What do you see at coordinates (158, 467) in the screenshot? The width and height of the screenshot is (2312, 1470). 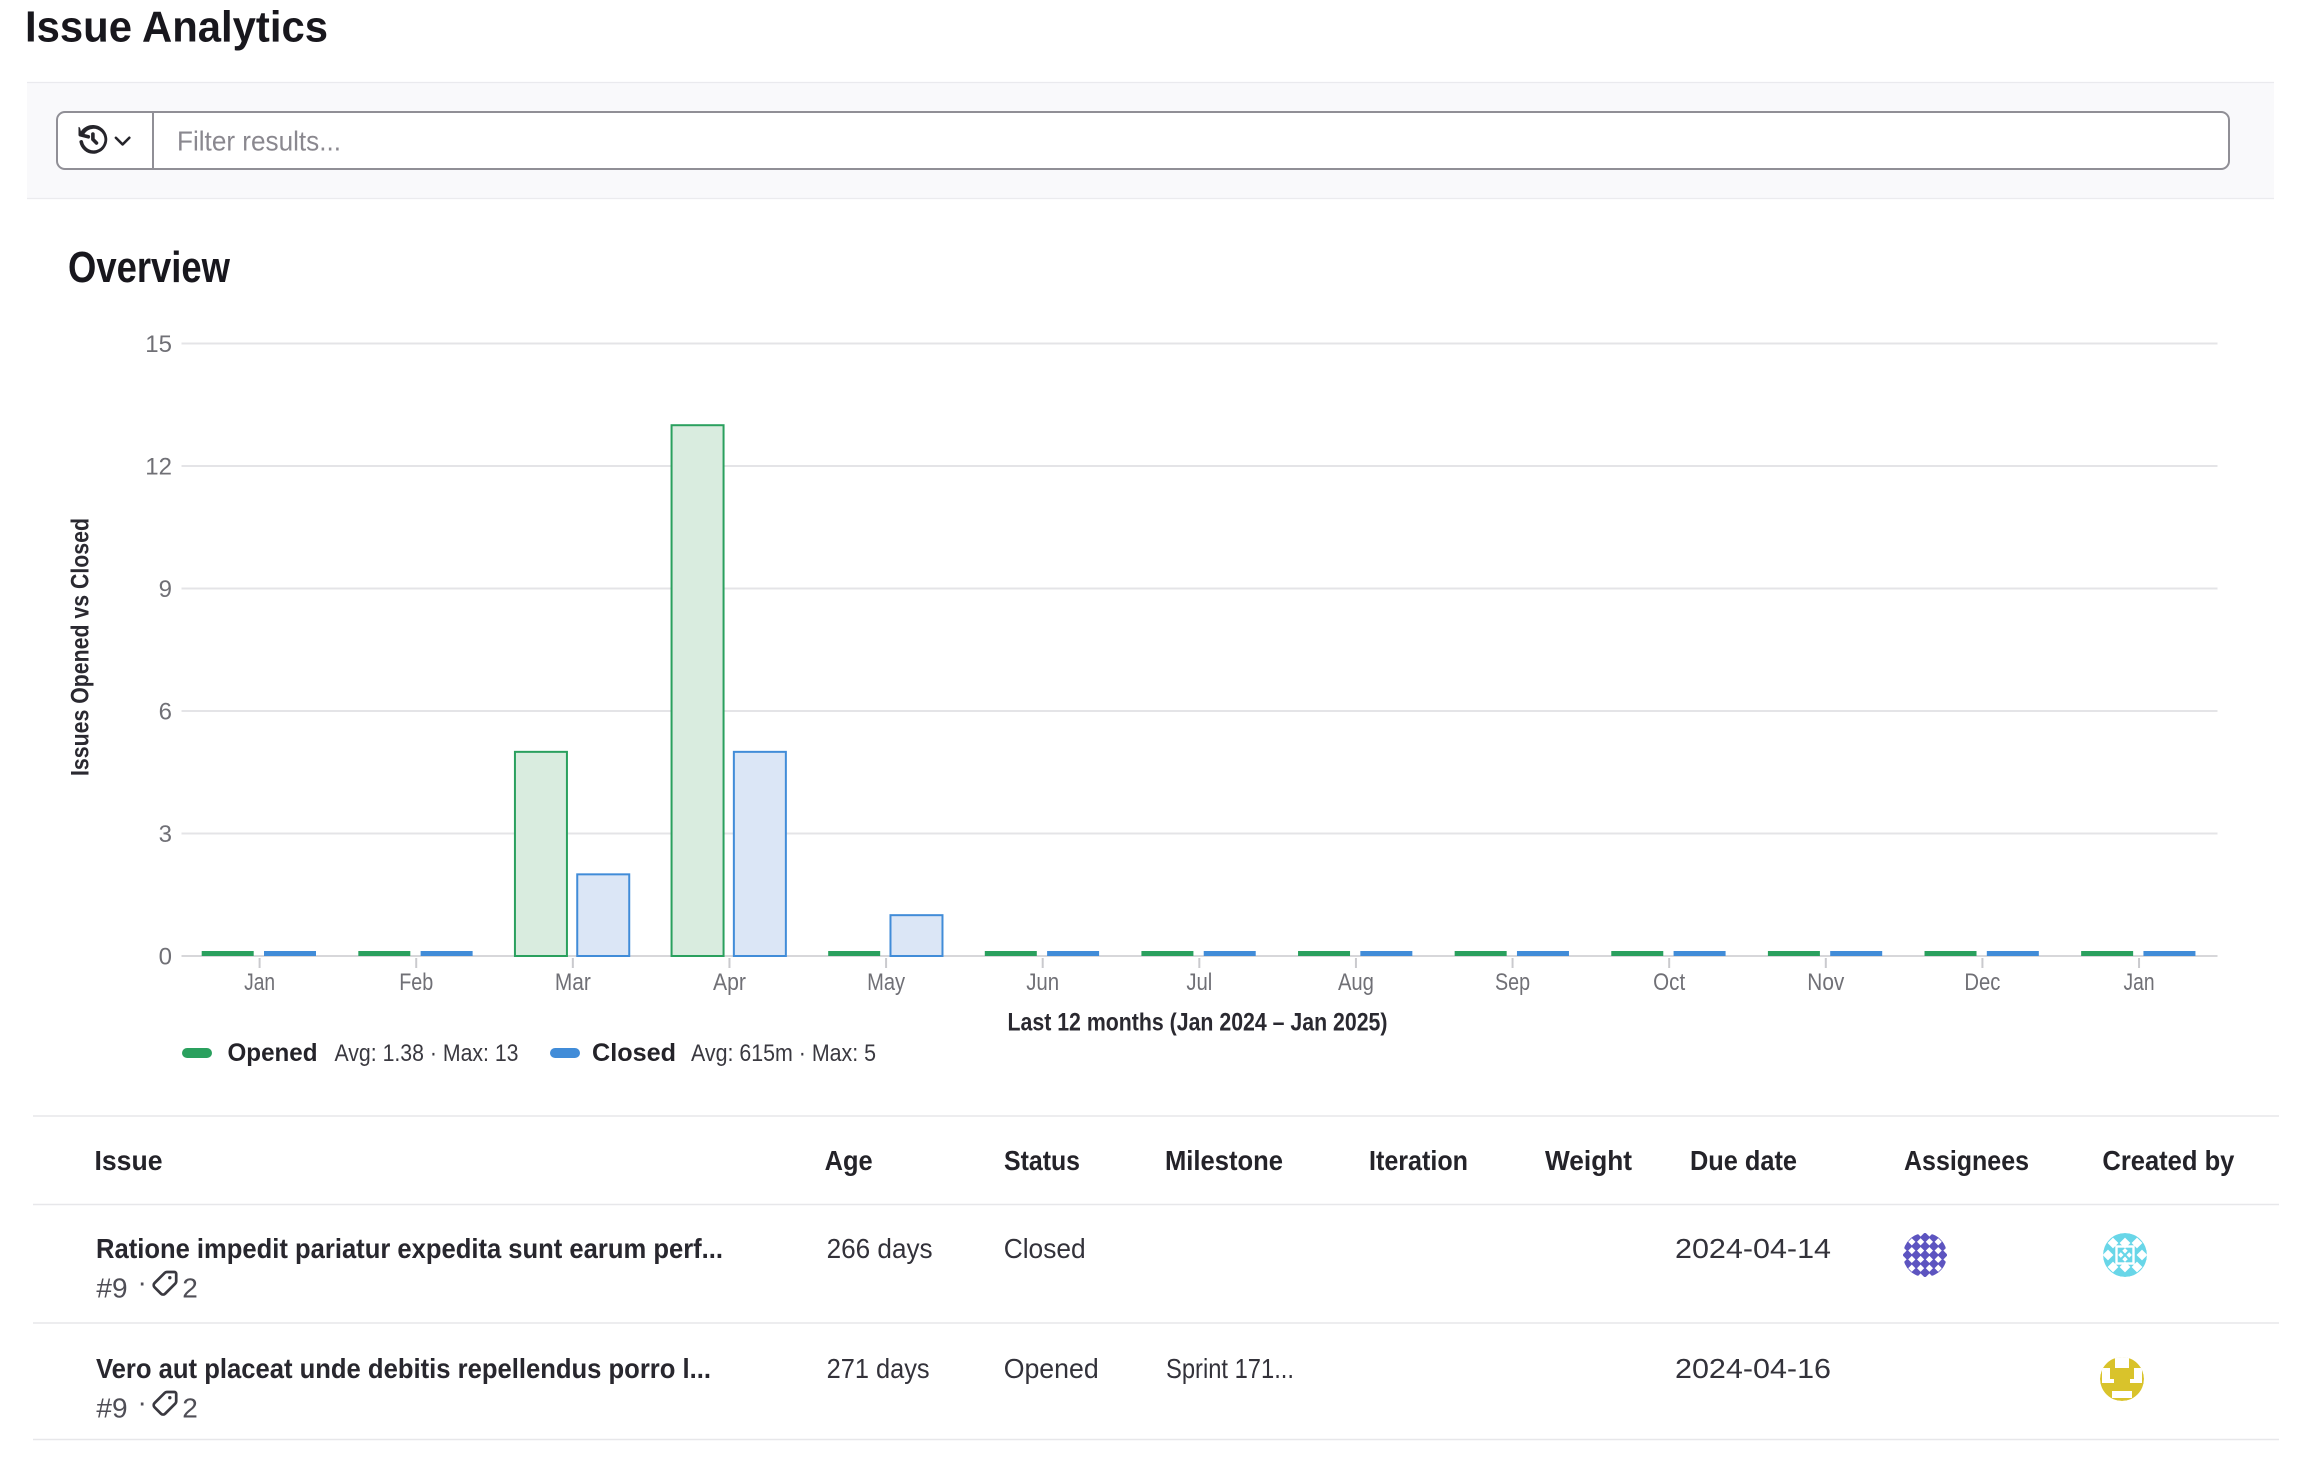 I see `svg-text: 12` at bounding box center [158, 467].